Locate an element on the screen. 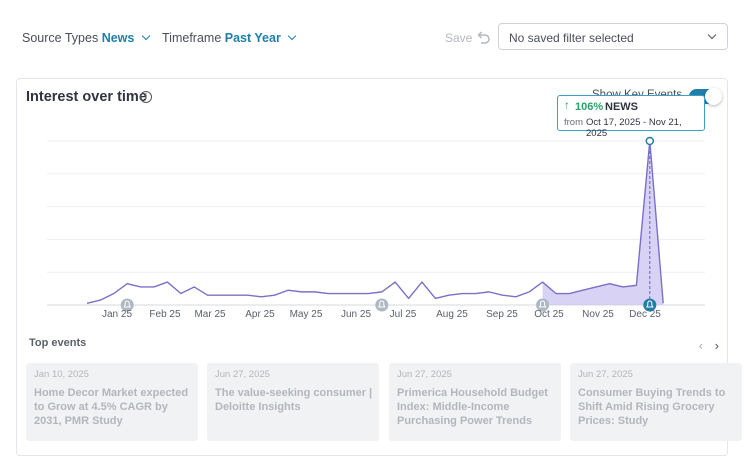  arrow-up-icon: ↑ is located at coordinates (567, 106).